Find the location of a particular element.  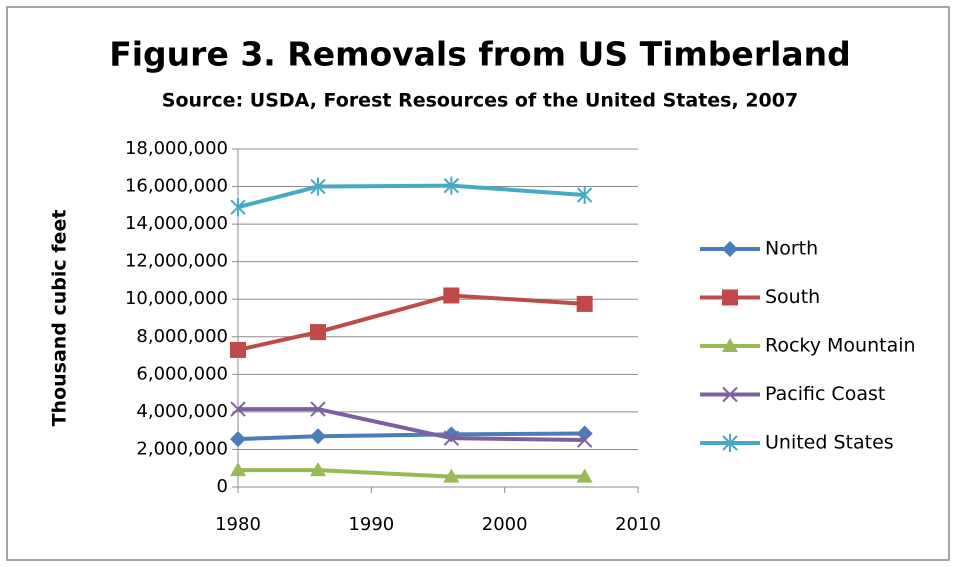

legend-label: Rocky Mountain is located at coordinates (840, 346).